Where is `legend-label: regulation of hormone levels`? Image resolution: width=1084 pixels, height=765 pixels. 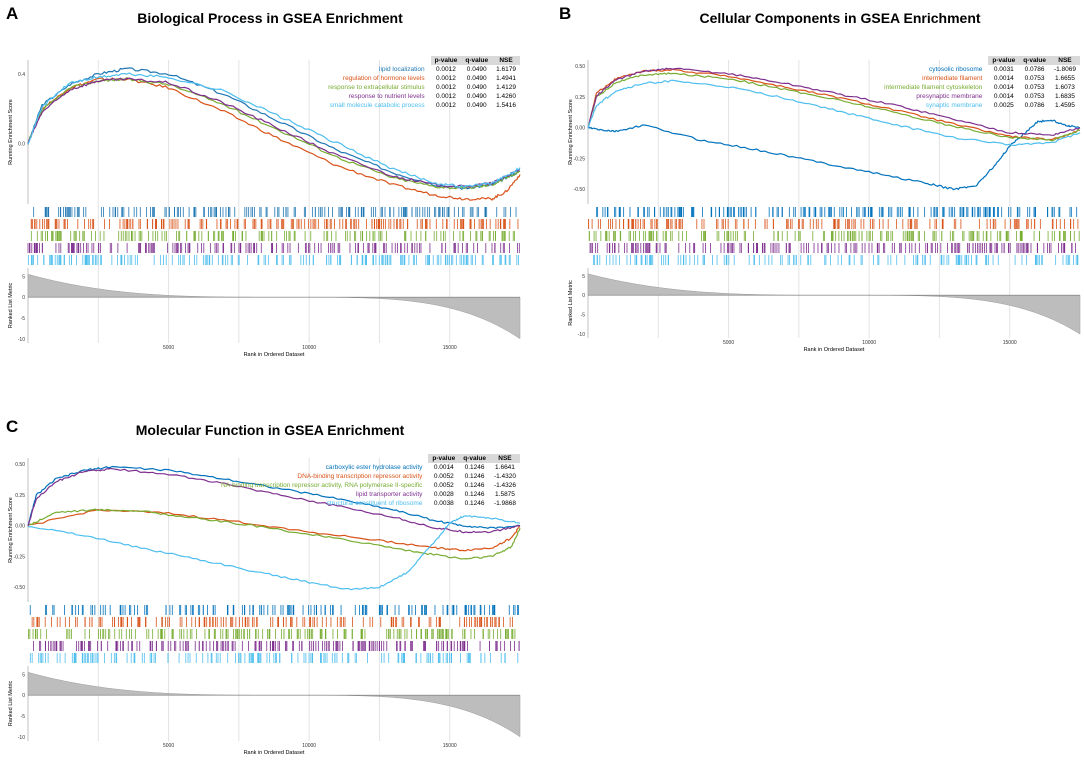 legend-label: regulation of hormone levels is located at coordinates (383, 78).